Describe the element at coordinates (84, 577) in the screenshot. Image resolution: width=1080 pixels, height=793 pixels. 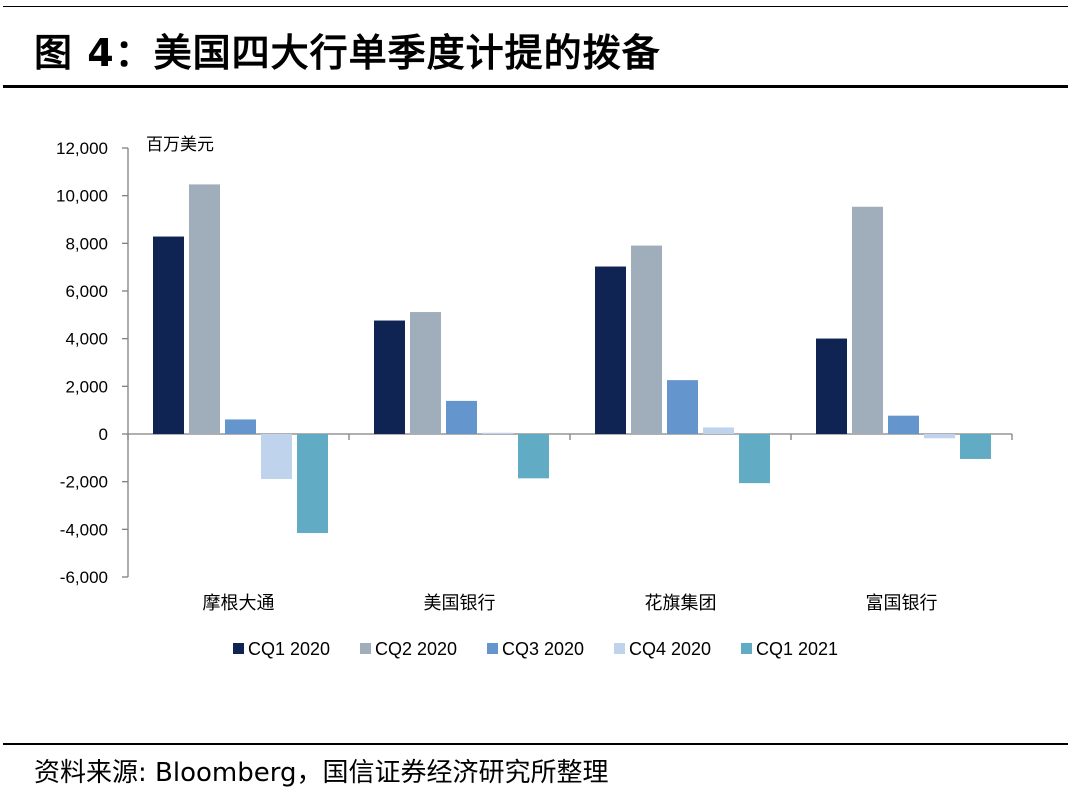
I see `y-tick-label: -6,000` at that location.